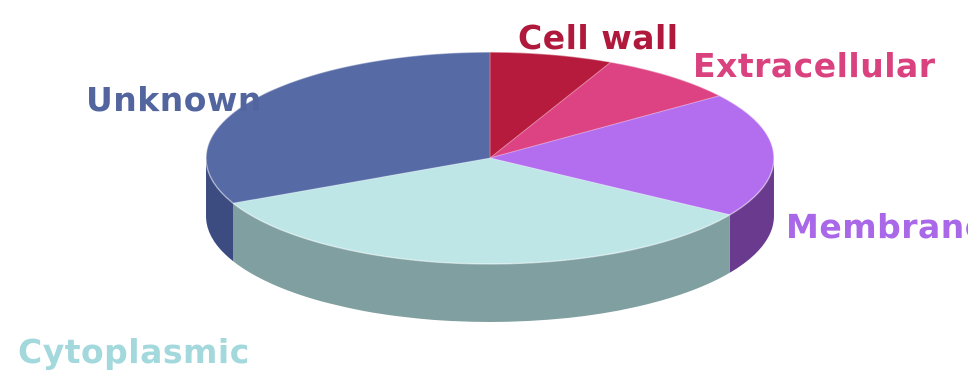  What do you see at coordinates (598, 37) in the screenshot?
I see `slice-label-cell-wall: Cell wall` at bounding box center [598, 37].